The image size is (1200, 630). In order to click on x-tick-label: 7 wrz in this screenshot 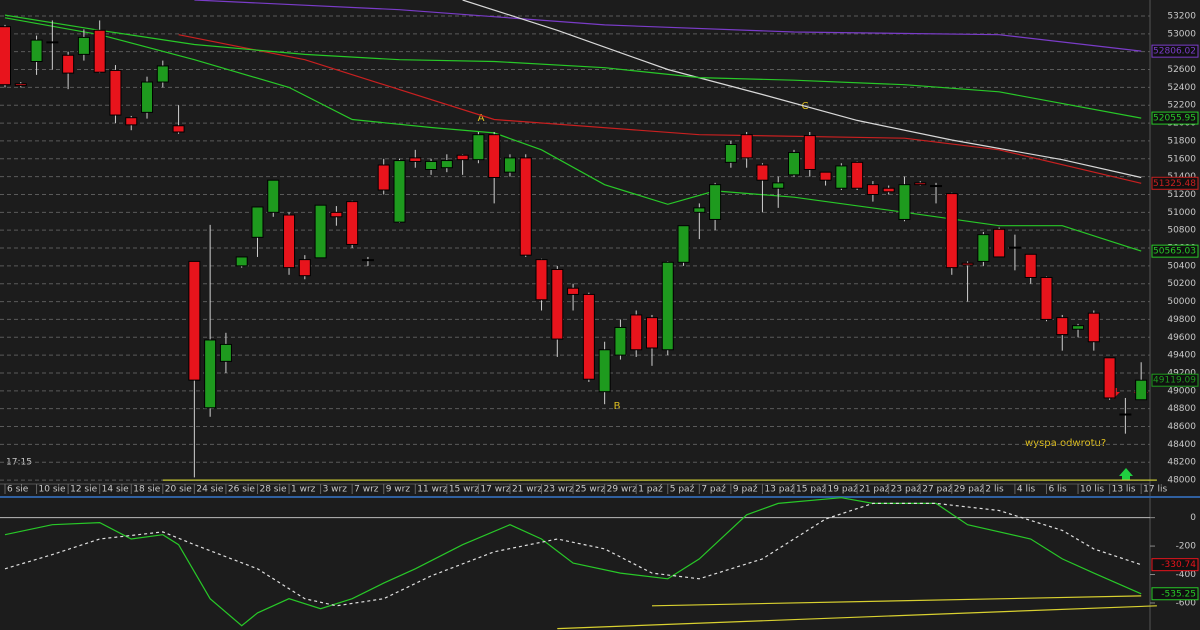, I will do `click(366, 490)`.